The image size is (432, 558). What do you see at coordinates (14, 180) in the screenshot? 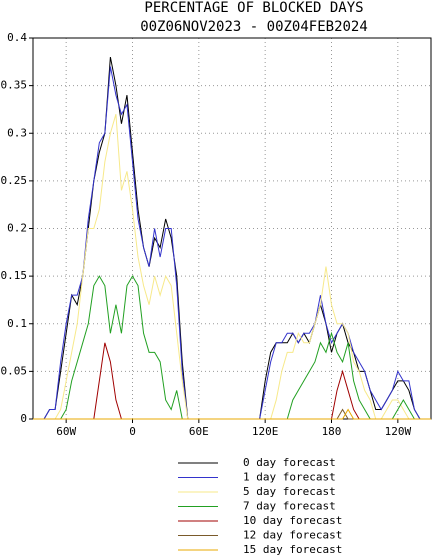
I see `y-tick-label: 0.25` at bounding box center [14, 180].